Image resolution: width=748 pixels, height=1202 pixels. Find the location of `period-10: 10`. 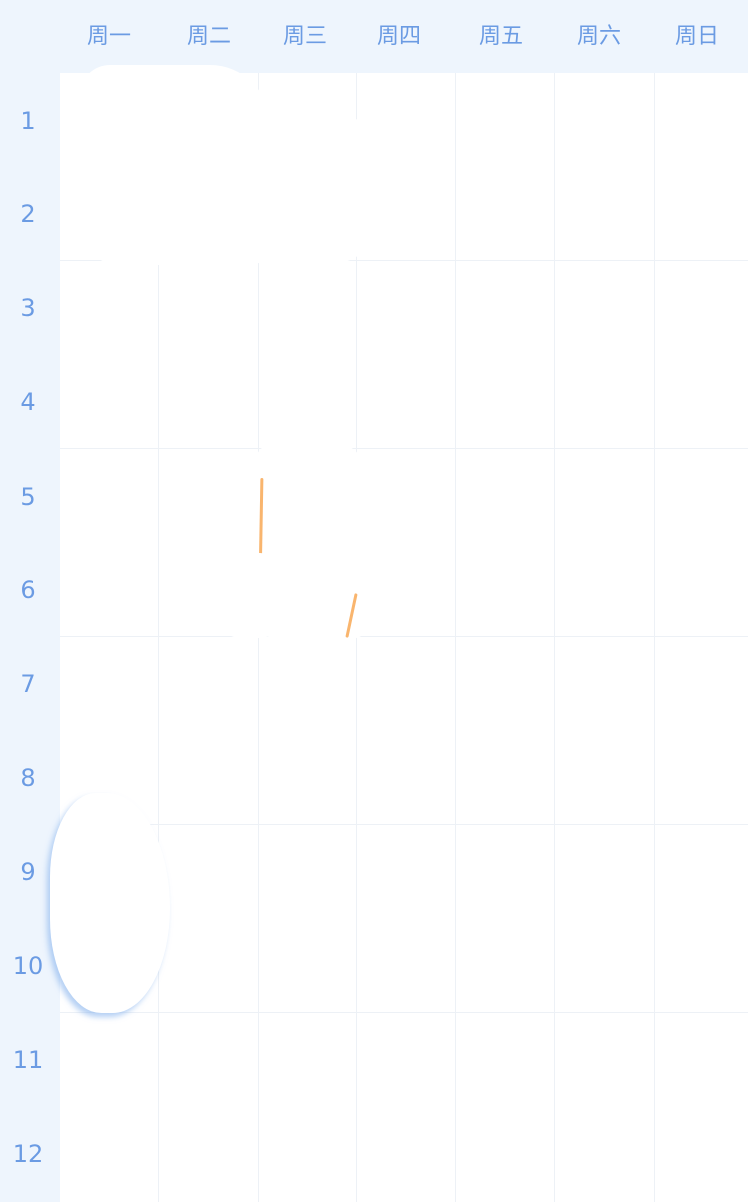

period-10: 10 is located at coordinates (28, 966).